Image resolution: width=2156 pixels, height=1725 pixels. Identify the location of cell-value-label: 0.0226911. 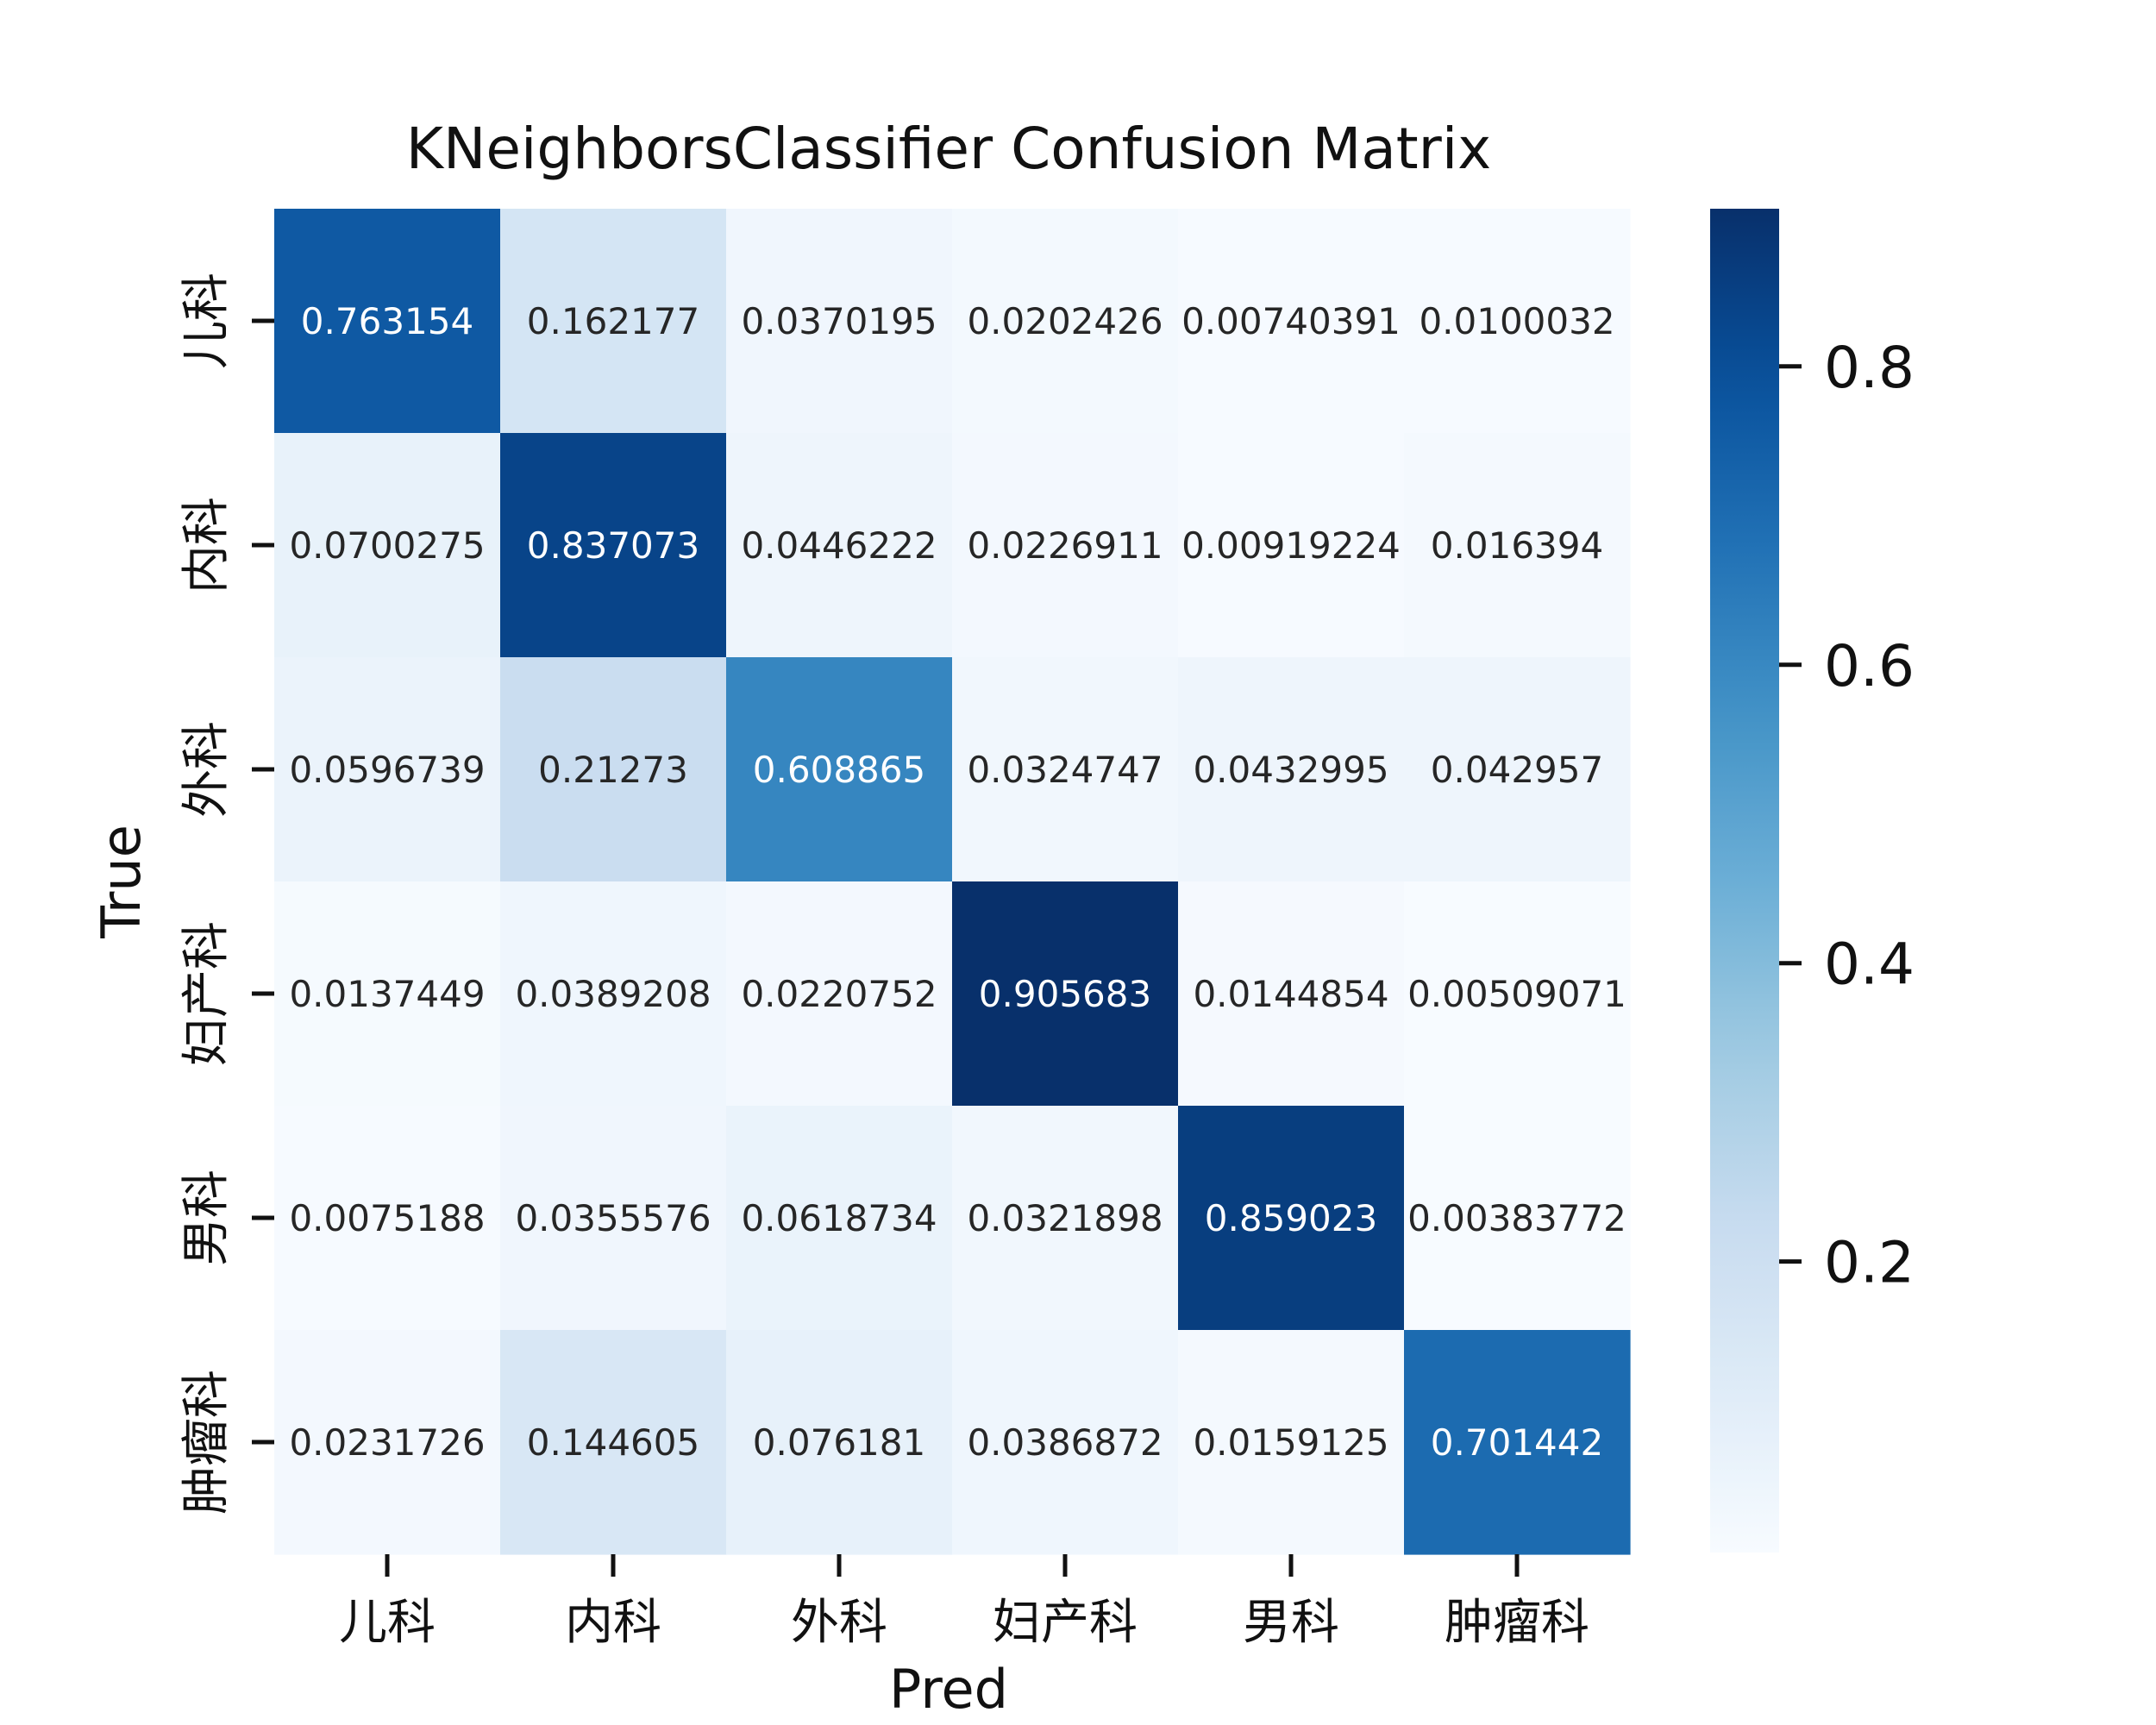
(1065, 545).